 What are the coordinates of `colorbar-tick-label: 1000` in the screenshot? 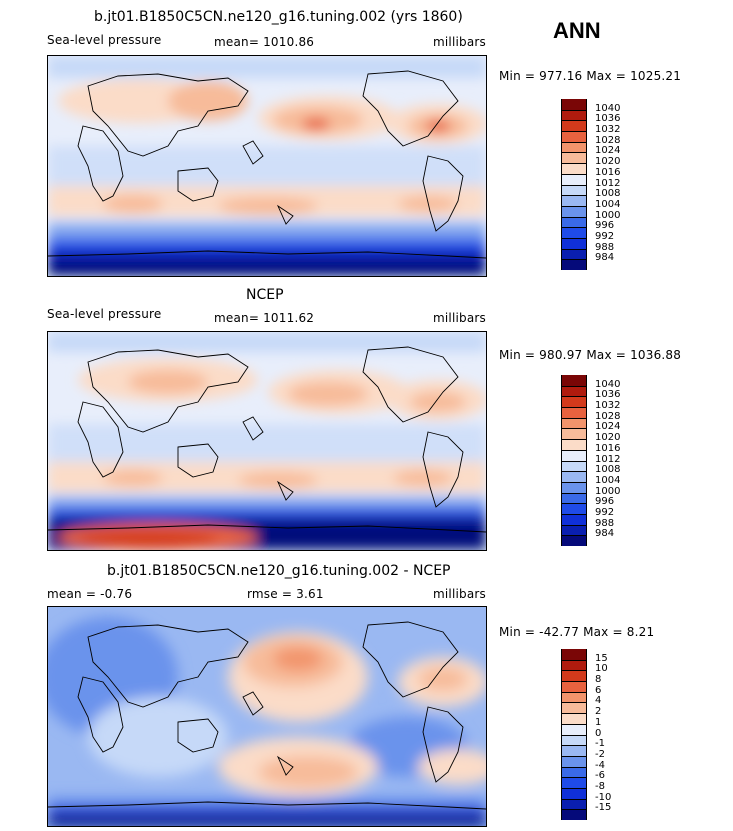 It's located at (608, 215).